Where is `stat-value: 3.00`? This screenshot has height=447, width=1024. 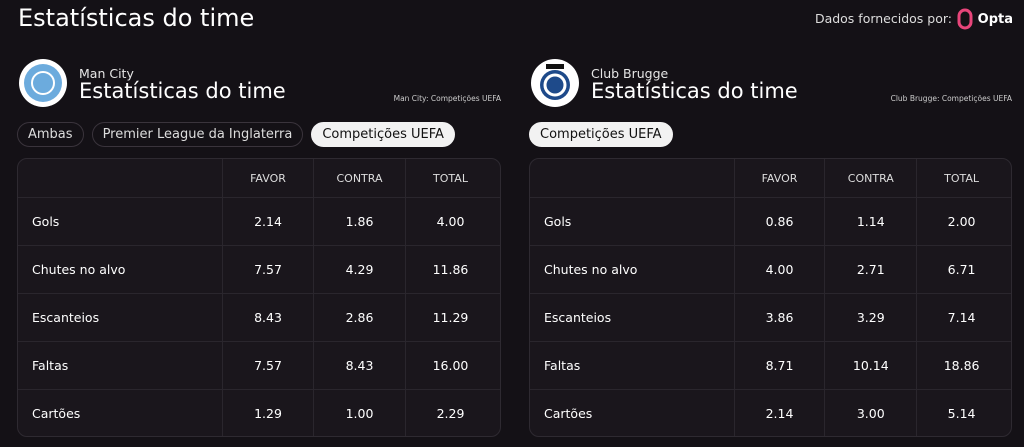 stat-value: 3.00 is located at coordinates (870, 413).